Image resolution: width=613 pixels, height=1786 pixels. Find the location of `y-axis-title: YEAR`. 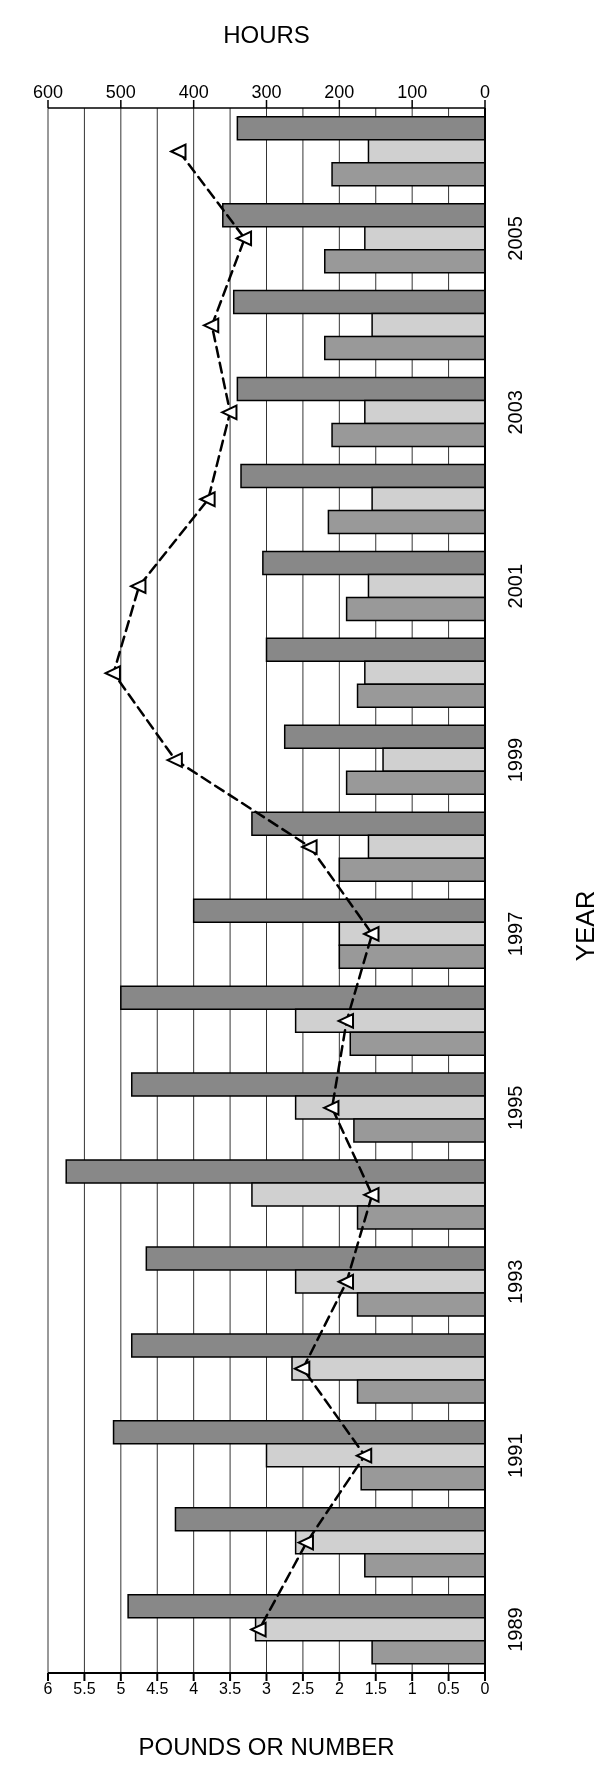

y-axis-title: YEAR is located at coordinates (585, 926).